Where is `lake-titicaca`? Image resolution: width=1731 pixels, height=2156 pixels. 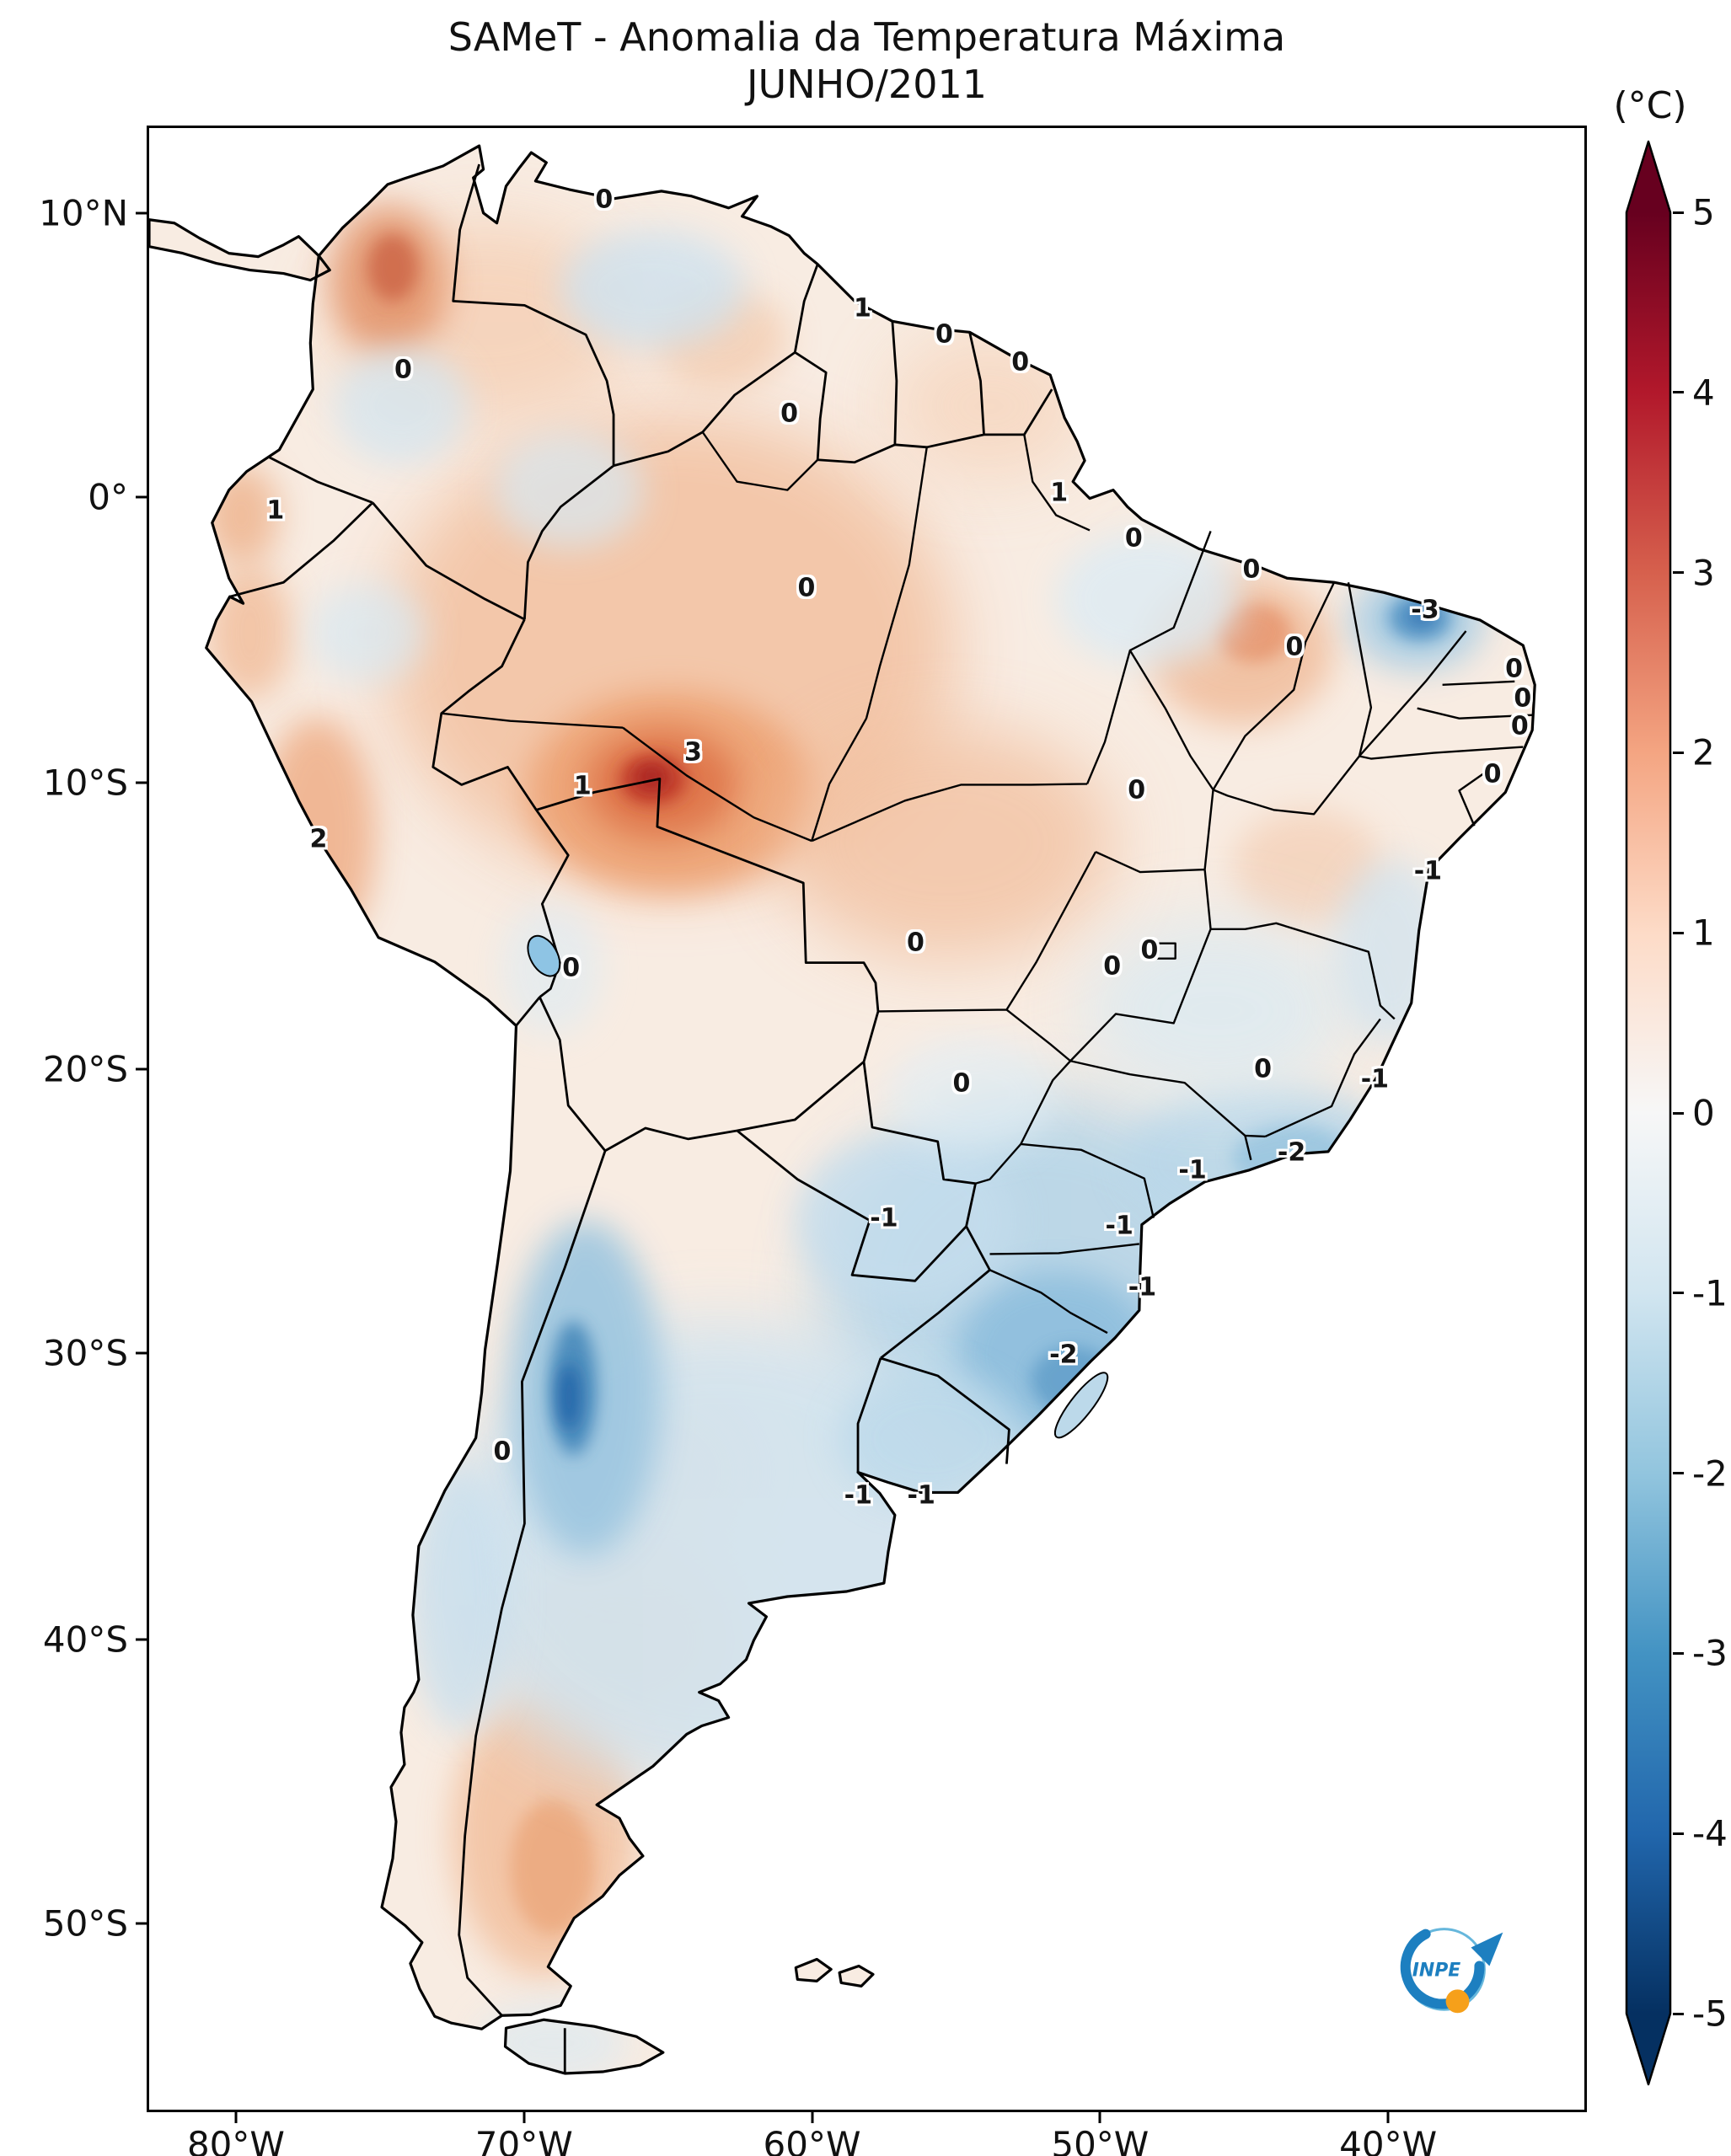 lake-titicaca is located at coordinates (544, 955).